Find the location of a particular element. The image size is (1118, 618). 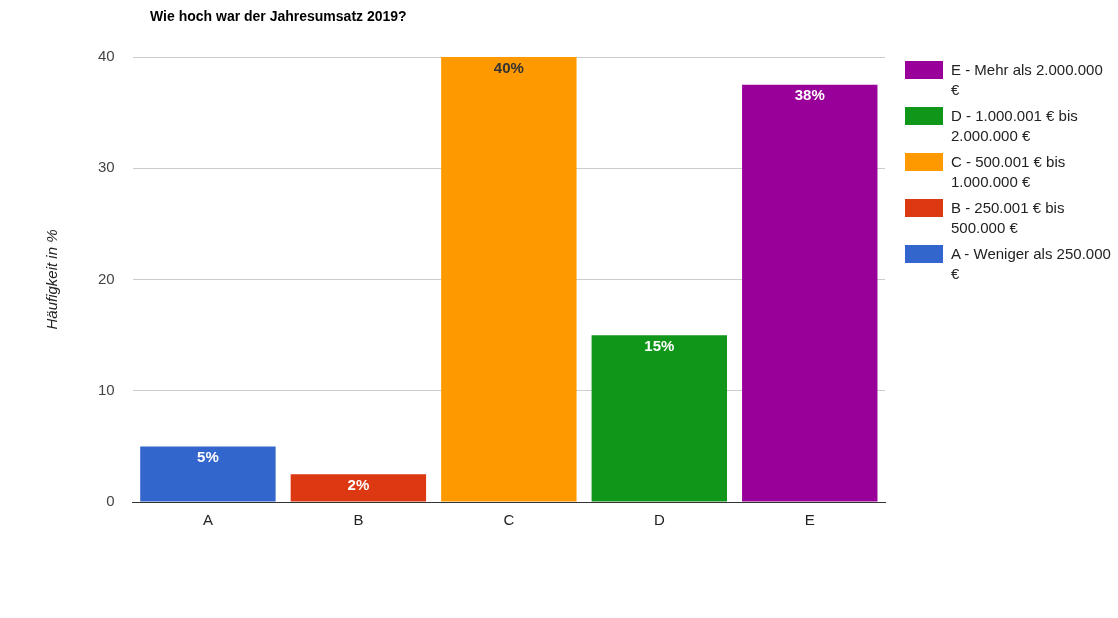

data-label: 2% is located at coordinates (358, 484).